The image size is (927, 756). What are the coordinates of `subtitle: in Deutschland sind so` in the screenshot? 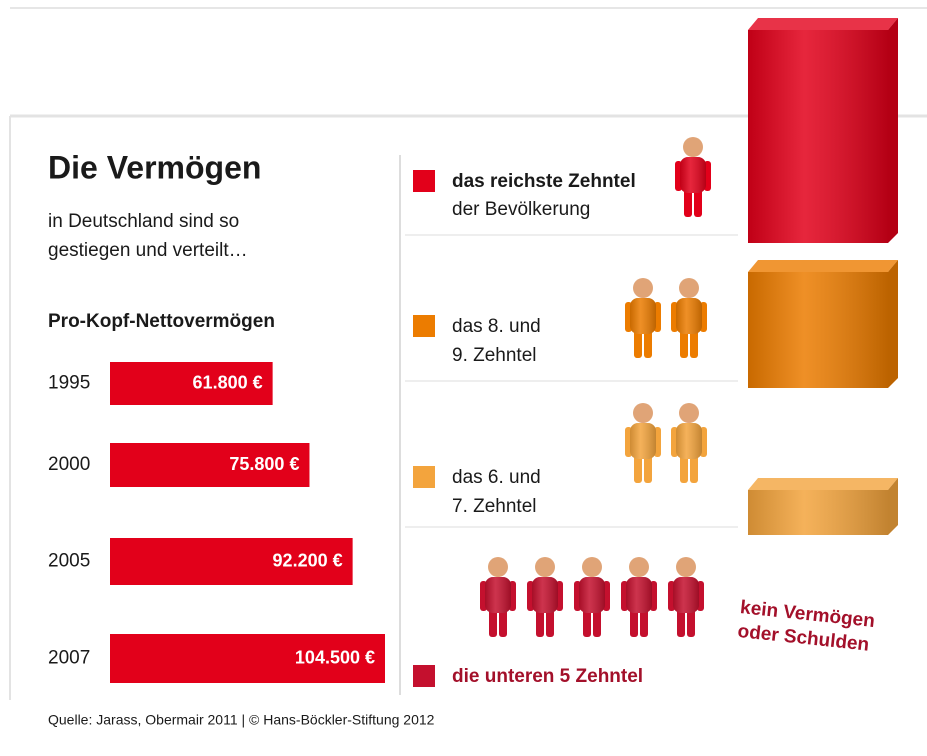 It's located at (143, 221).